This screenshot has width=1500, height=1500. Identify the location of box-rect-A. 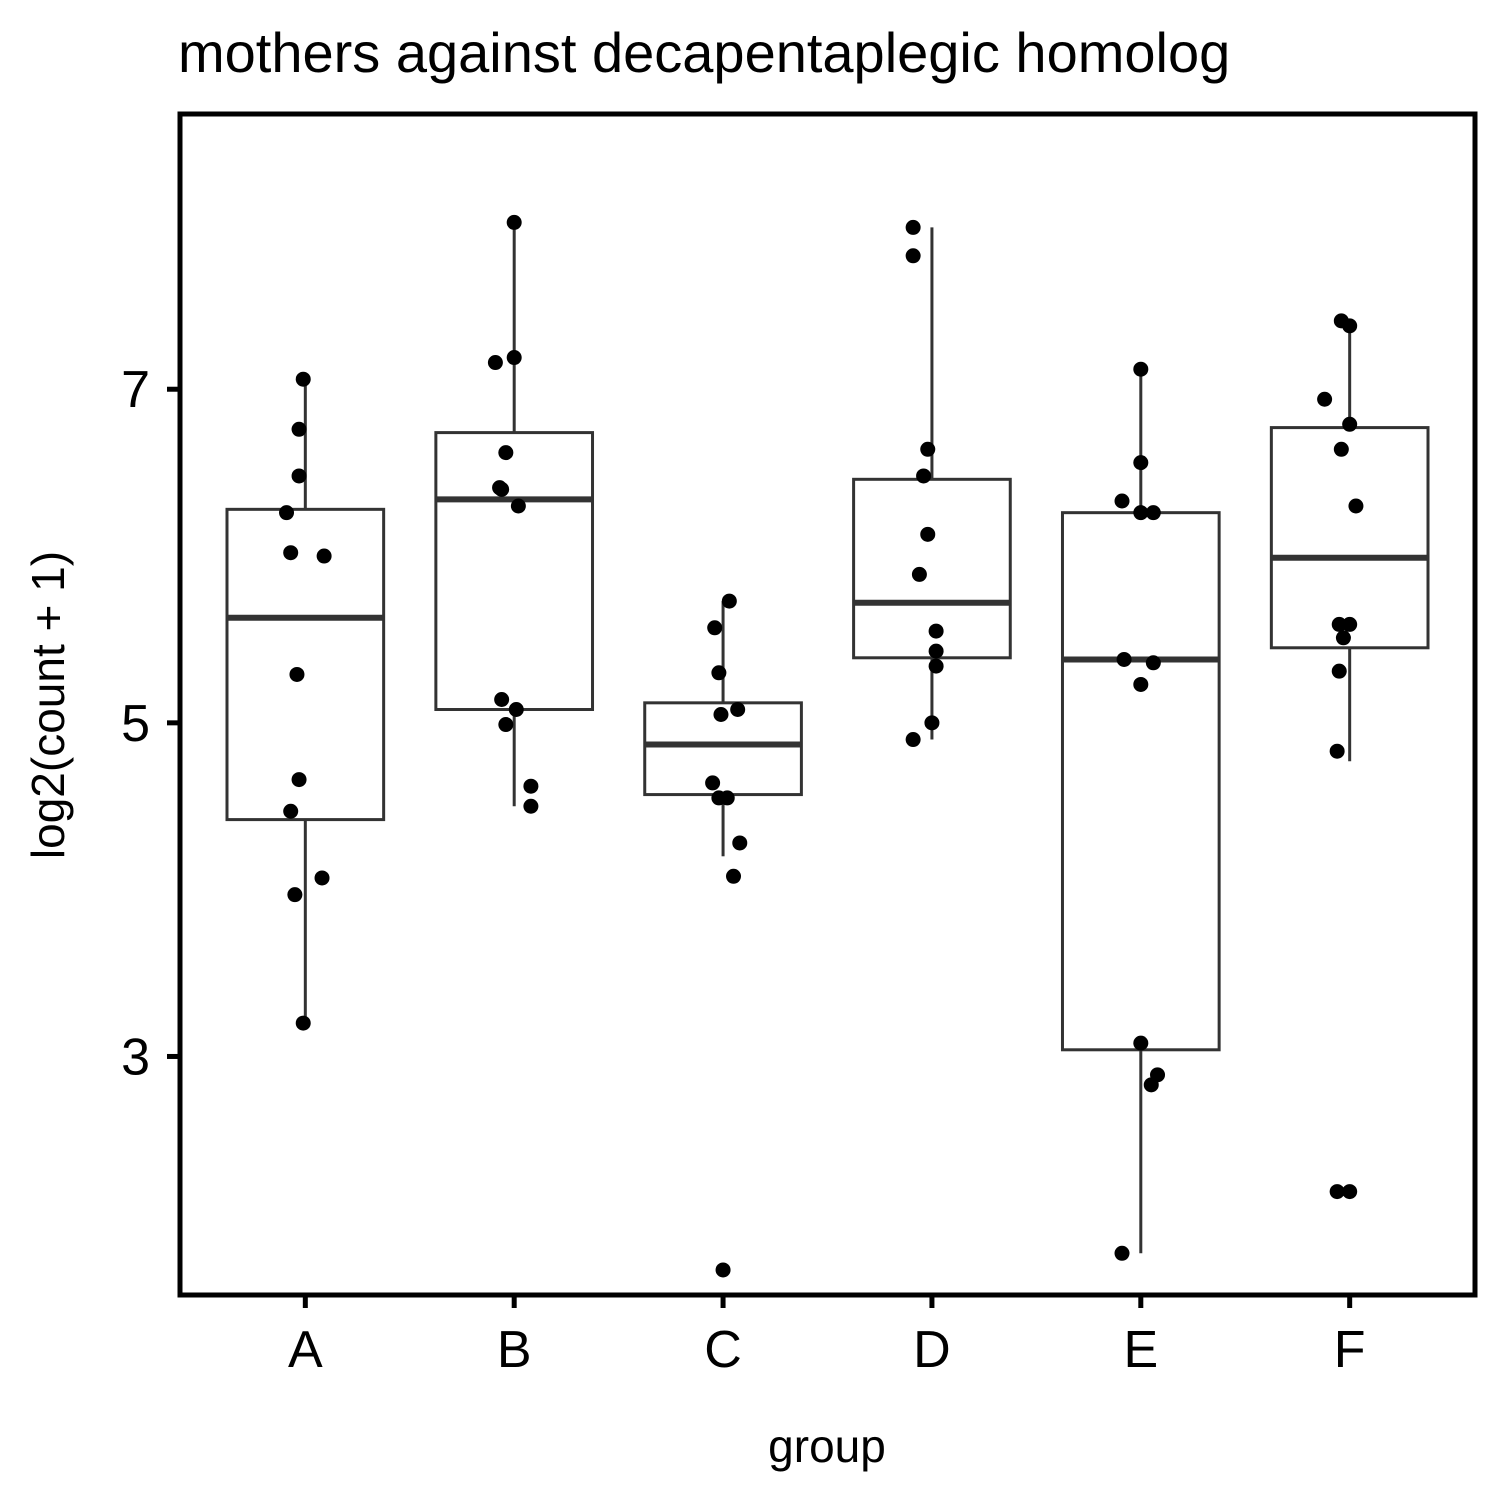
(305, 664).